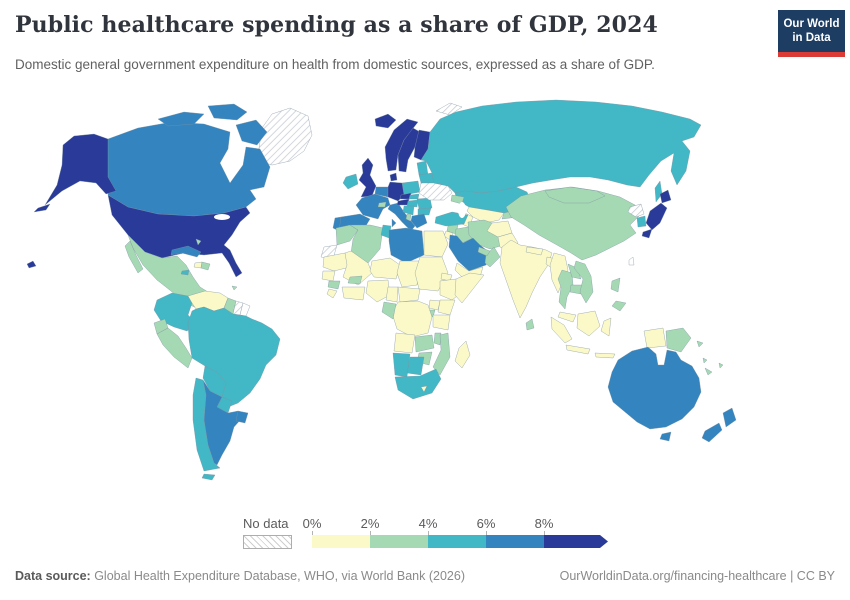 This screenshot has height=600, width=850. I want to click on country-canada, so click(189, 160).